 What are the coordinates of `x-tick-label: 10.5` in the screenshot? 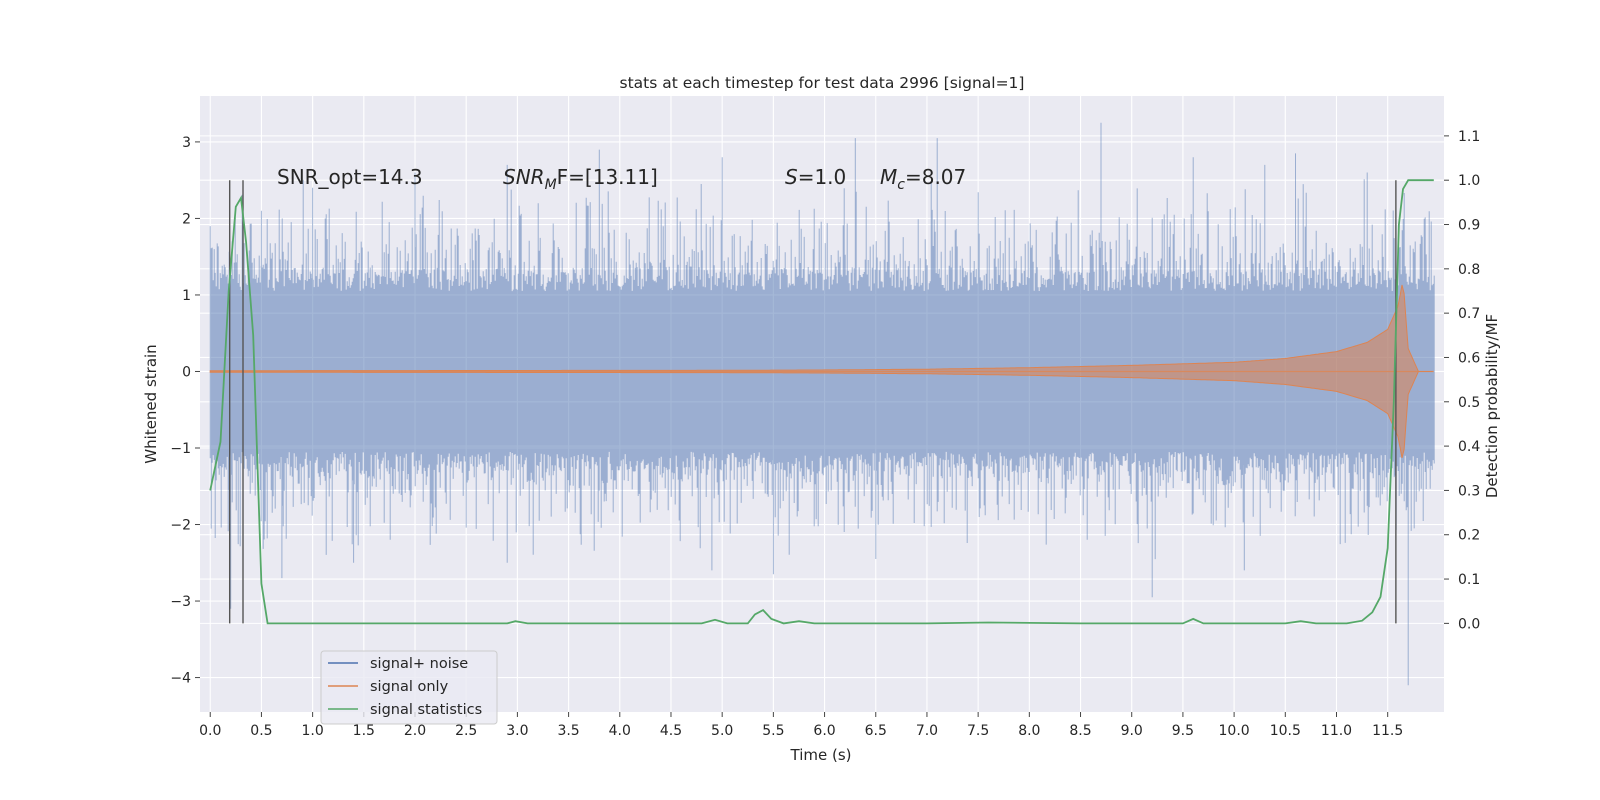 It's located at (1285, 731).